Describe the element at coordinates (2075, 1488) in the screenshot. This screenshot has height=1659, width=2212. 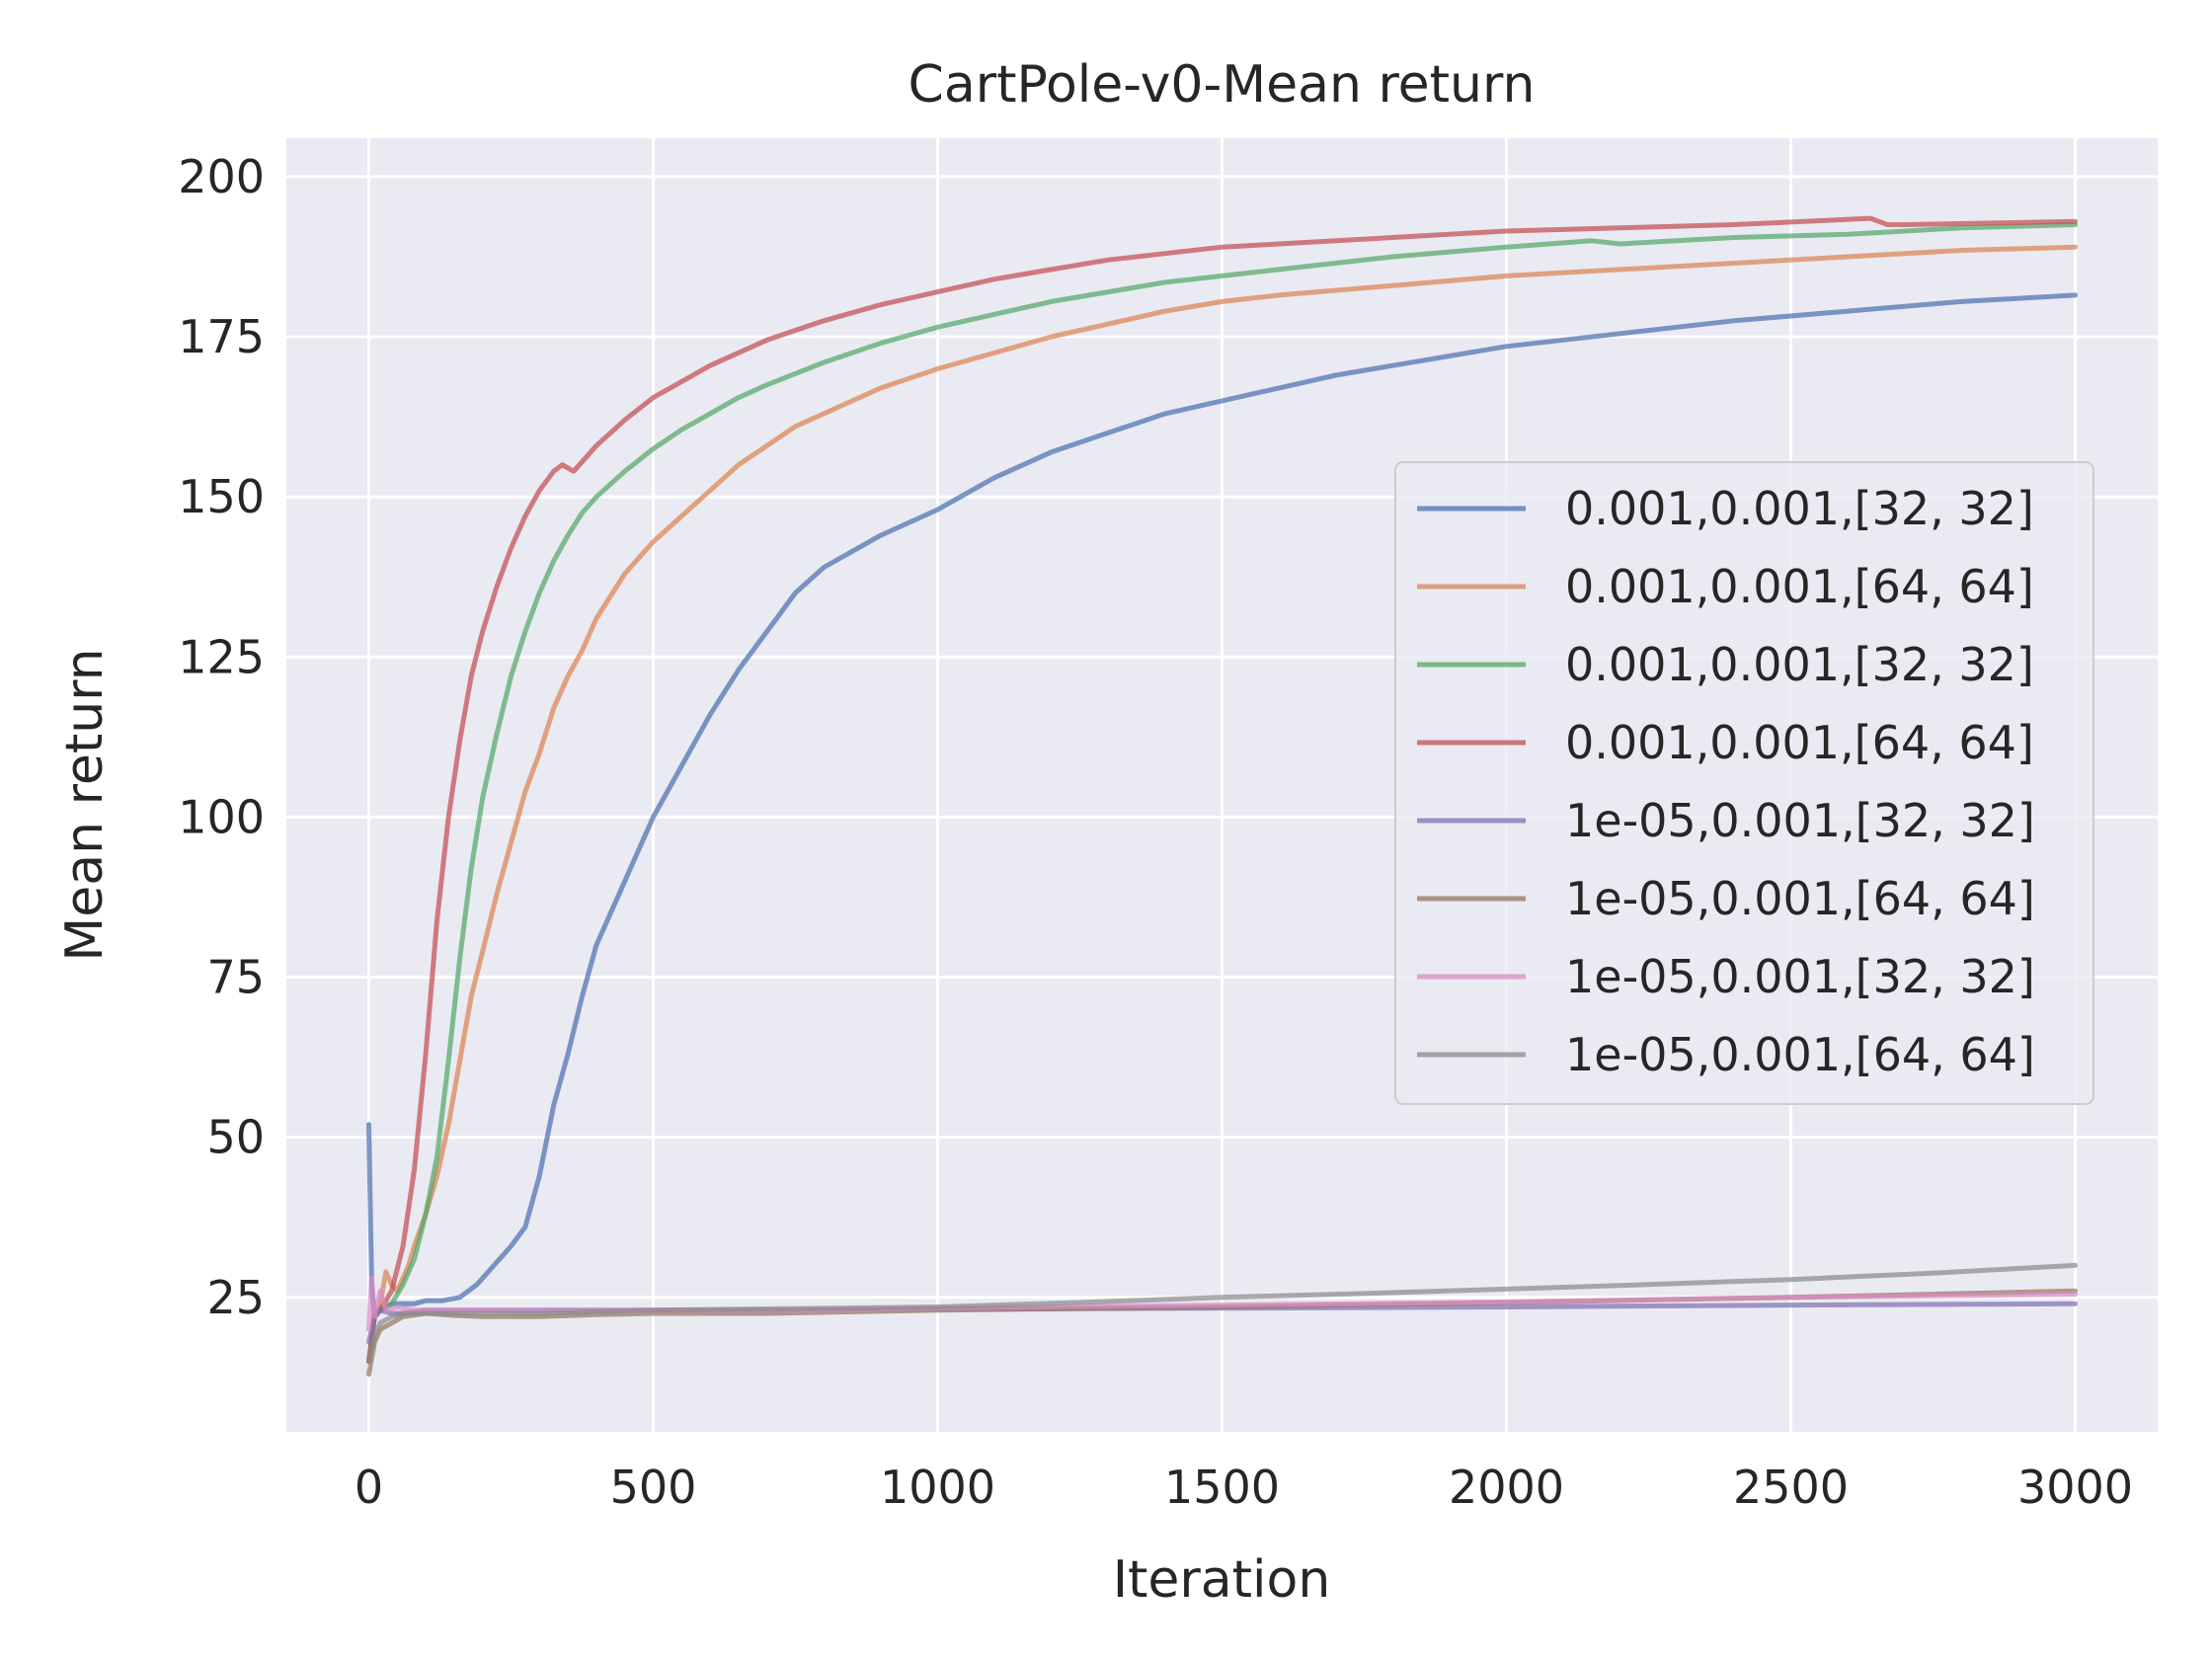
I see `x-tick-label: 3000` at that location.